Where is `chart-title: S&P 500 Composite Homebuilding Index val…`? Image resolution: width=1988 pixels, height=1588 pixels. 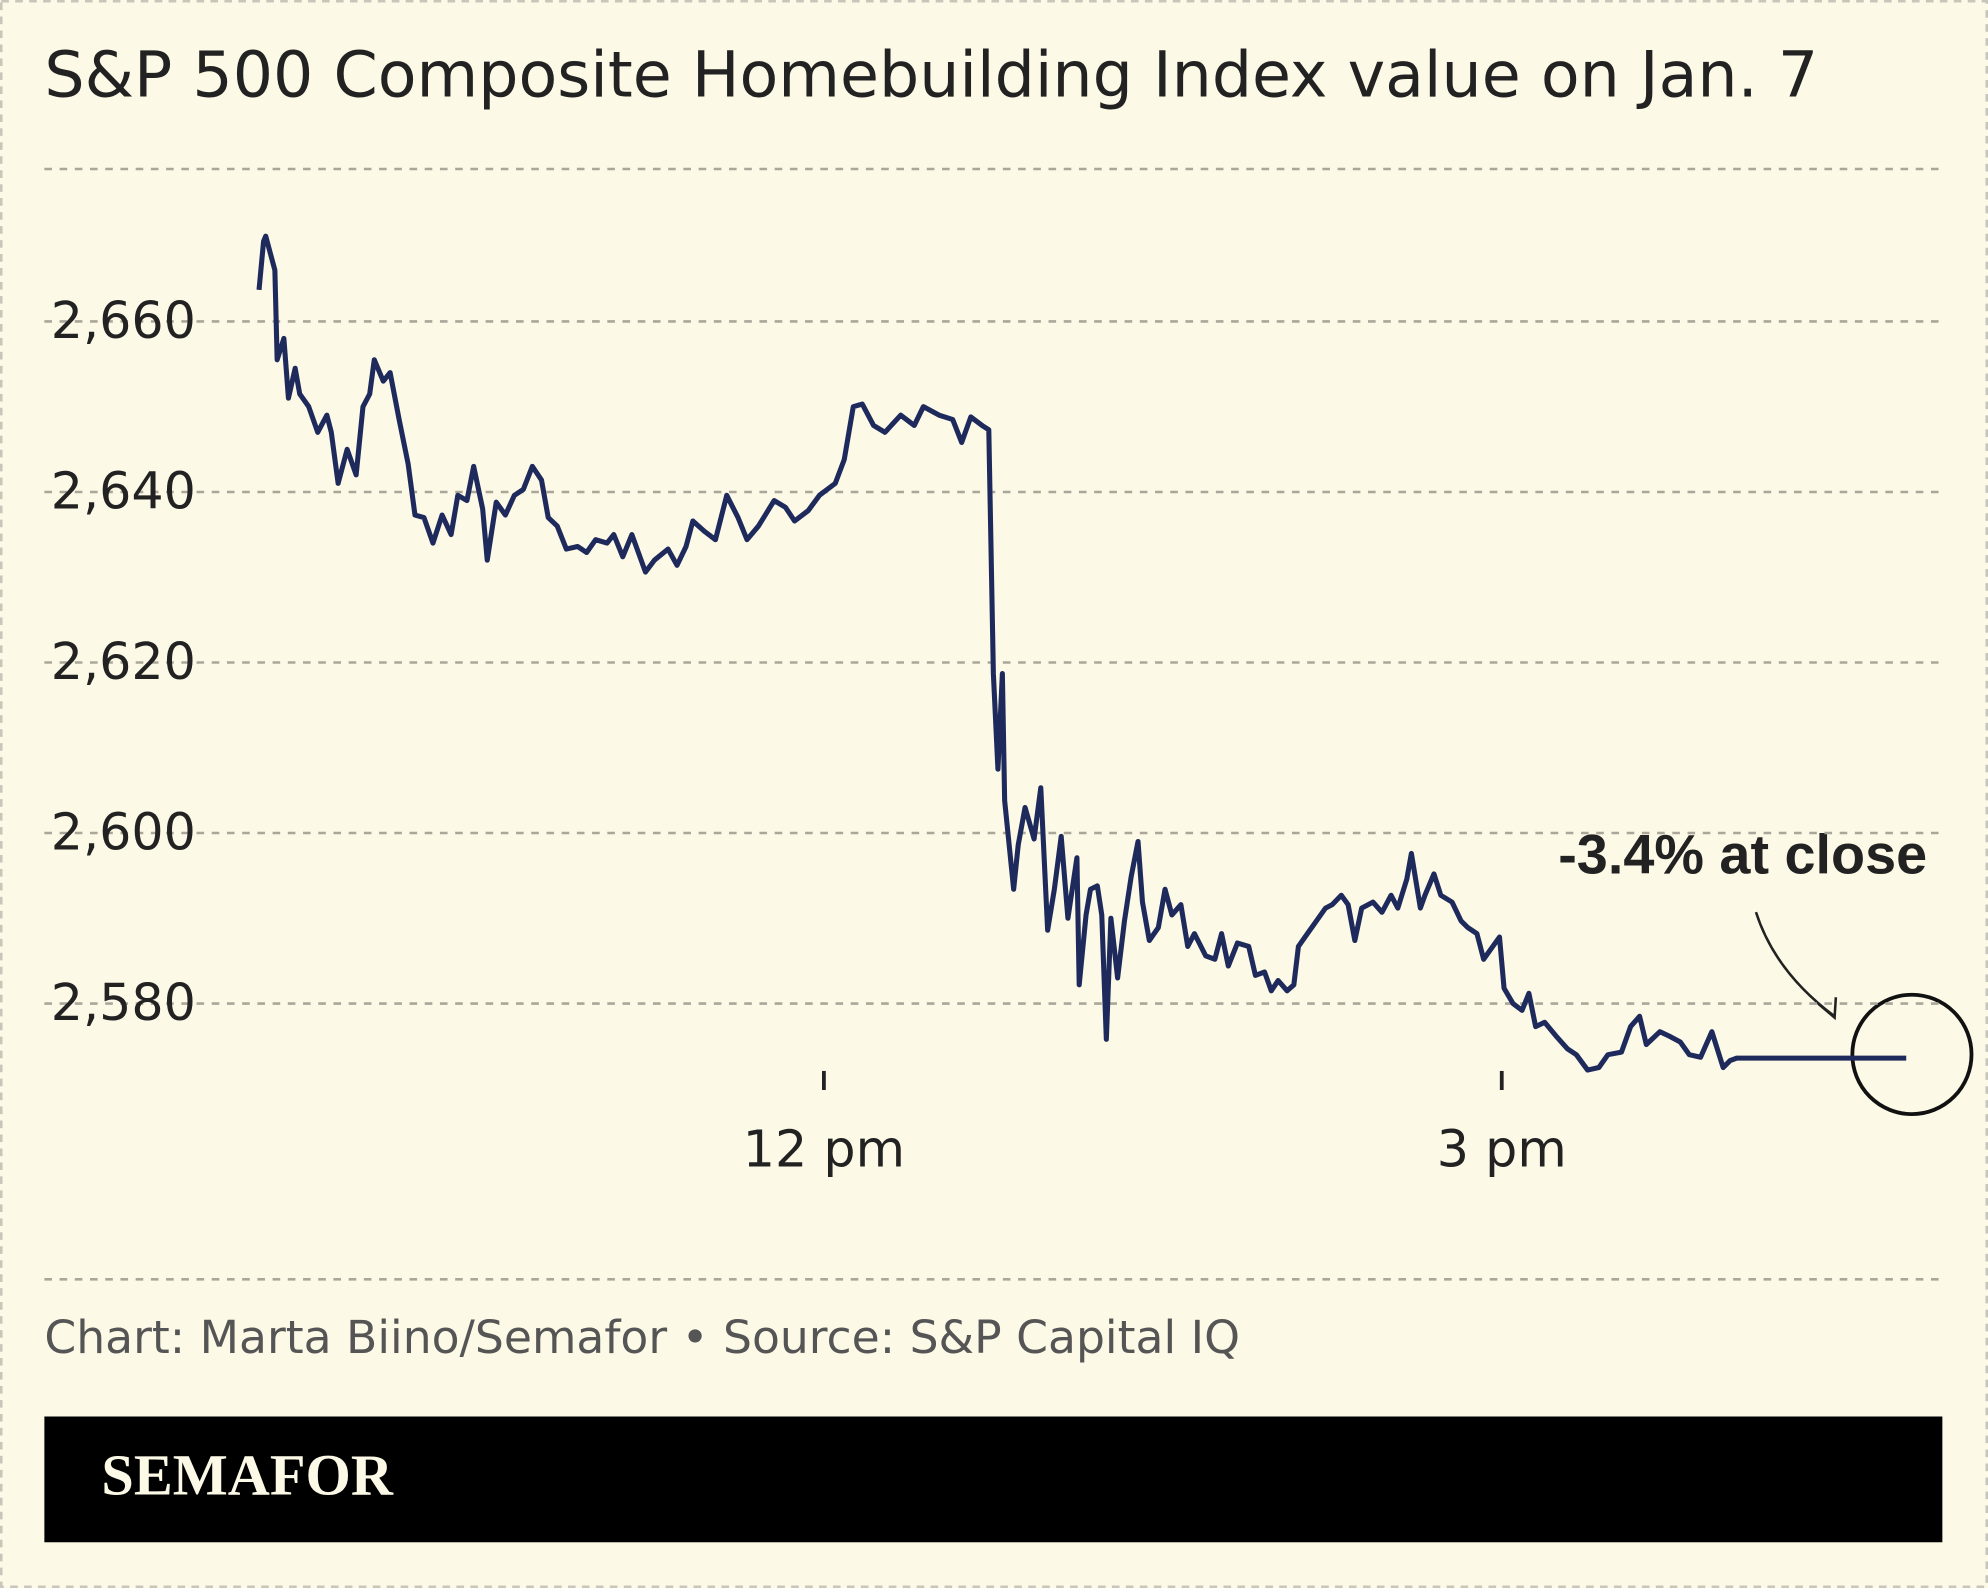 chart-title: S&P 500 Composite Homebuilding Index val… is located at coordinates (931, 74).